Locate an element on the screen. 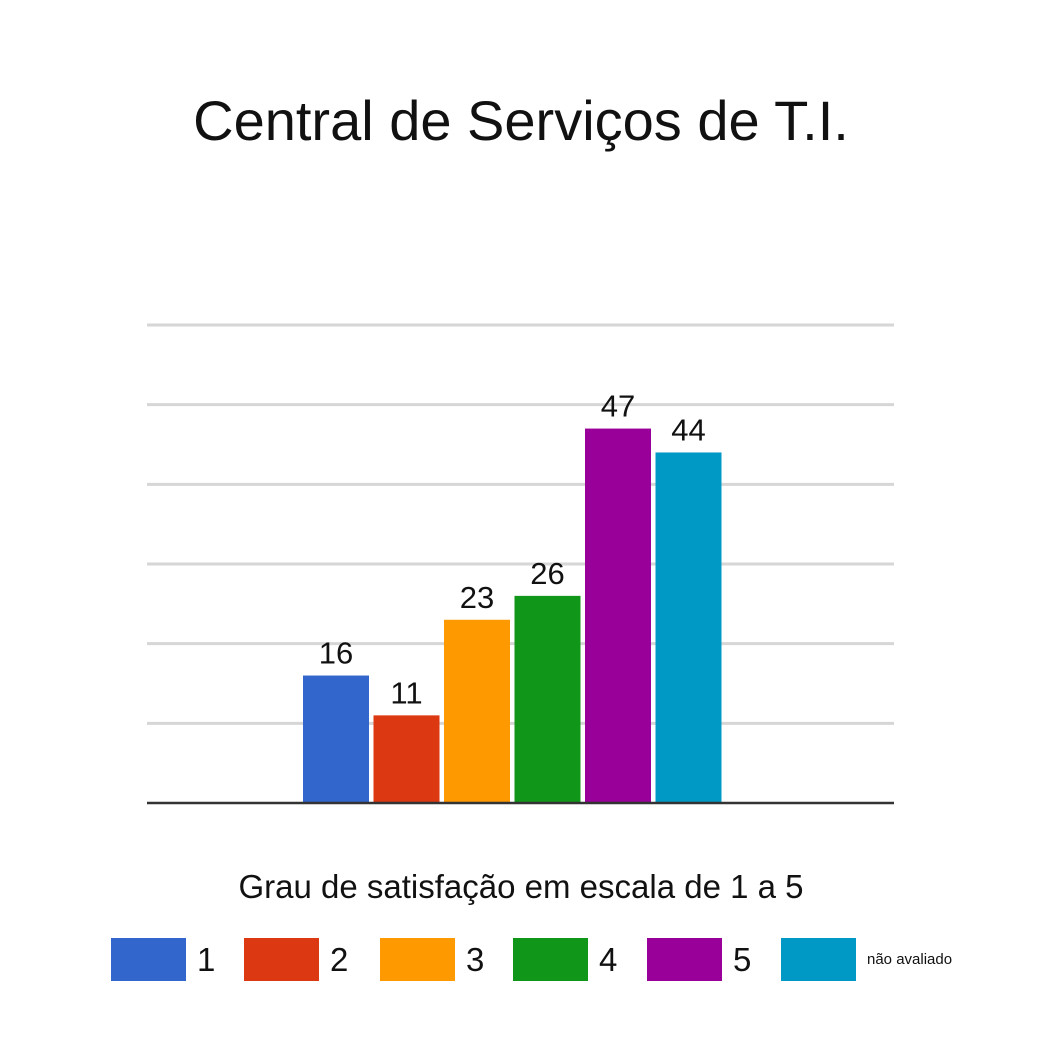 The width and height of the screenshot is (1042, 1042). data-label-3: 23 is located at coordinates (477, 597).